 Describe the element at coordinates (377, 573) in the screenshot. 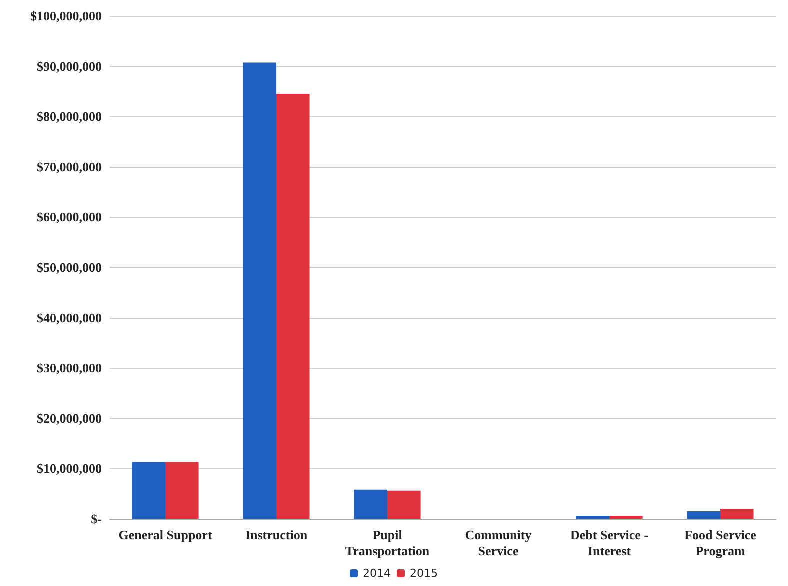

I see `legend-label: 2014` at that location.